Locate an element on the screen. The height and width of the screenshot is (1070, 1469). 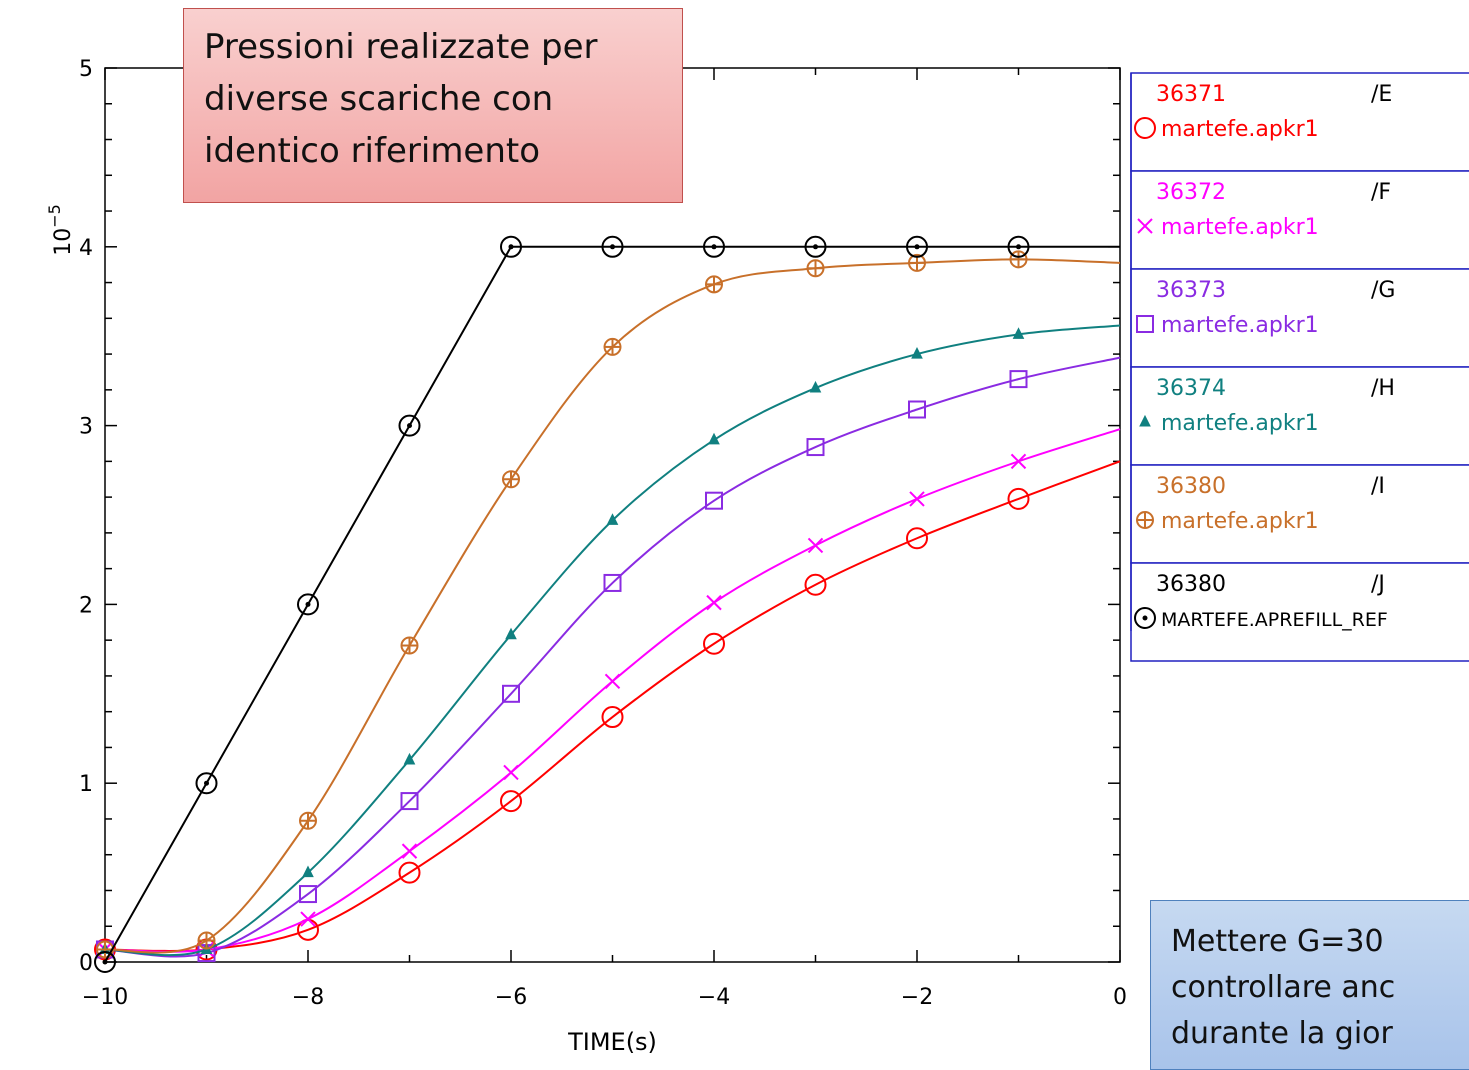
x-tick-label: −6 is located at coordinates (511, 997).